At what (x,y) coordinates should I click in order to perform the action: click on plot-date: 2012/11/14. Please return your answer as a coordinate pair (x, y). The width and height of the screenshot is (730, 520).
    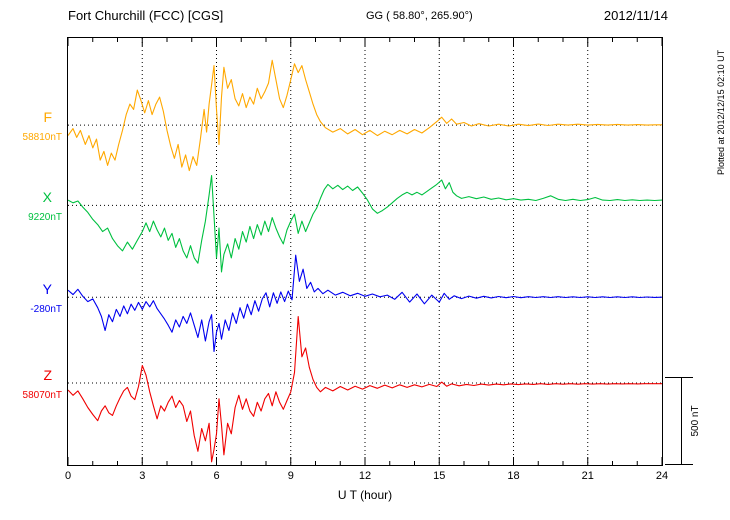
    Looking at the image, I should click on (635, 15).